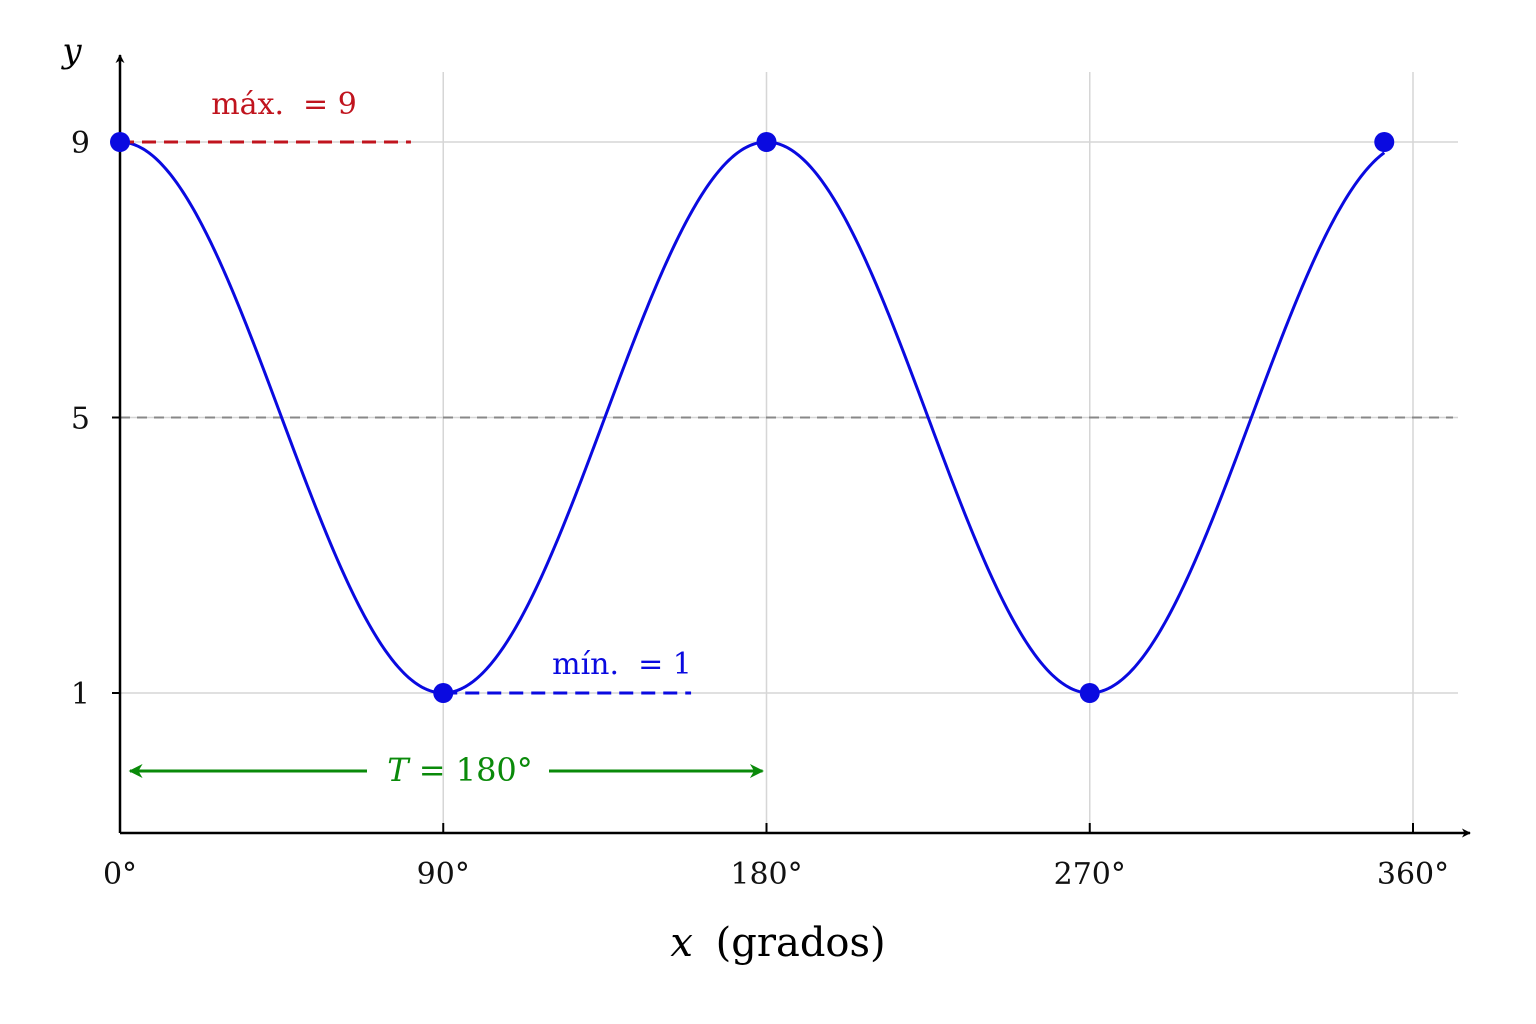  What do you see at coordinates (443, 874) in the screenshot?
I see `x-tick-label: 90°` at bounding box center [443, 874].